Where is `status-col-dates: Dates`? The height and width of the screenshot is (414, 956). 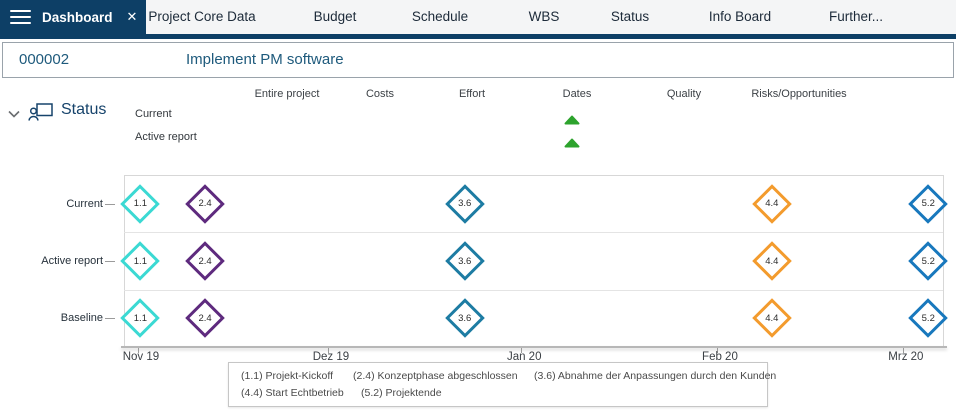
status-col-dates: Dates is located at coordinates (577, 94).